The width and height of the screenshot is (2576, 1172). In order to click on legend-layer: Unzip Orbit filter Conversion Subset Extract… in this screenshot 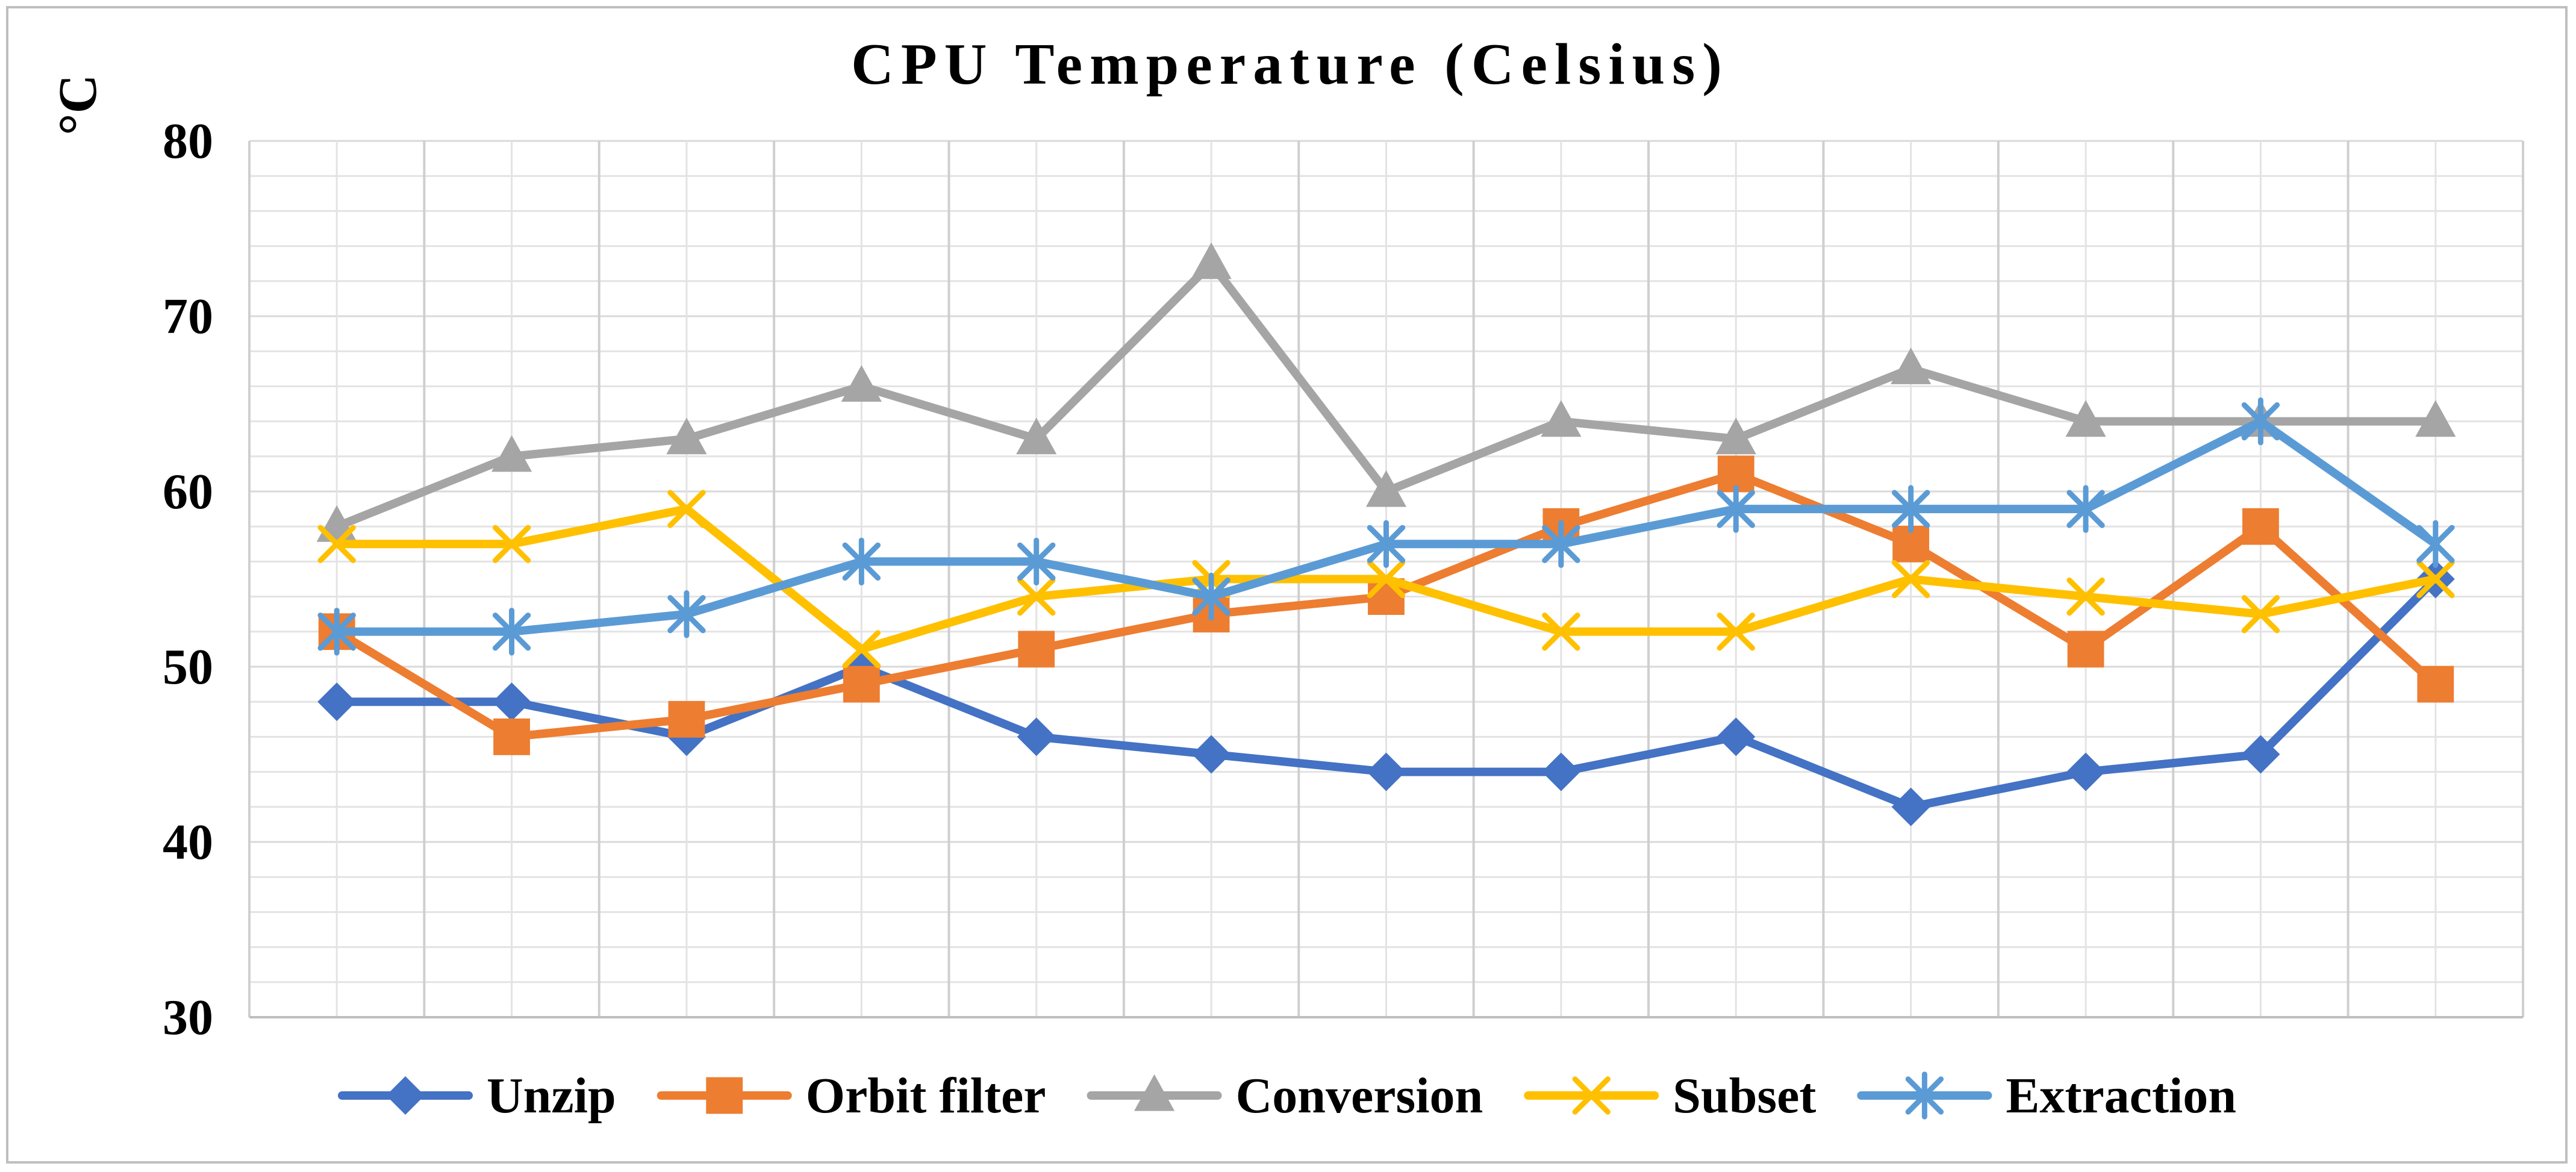, I will do `click(1287, 1096)`.